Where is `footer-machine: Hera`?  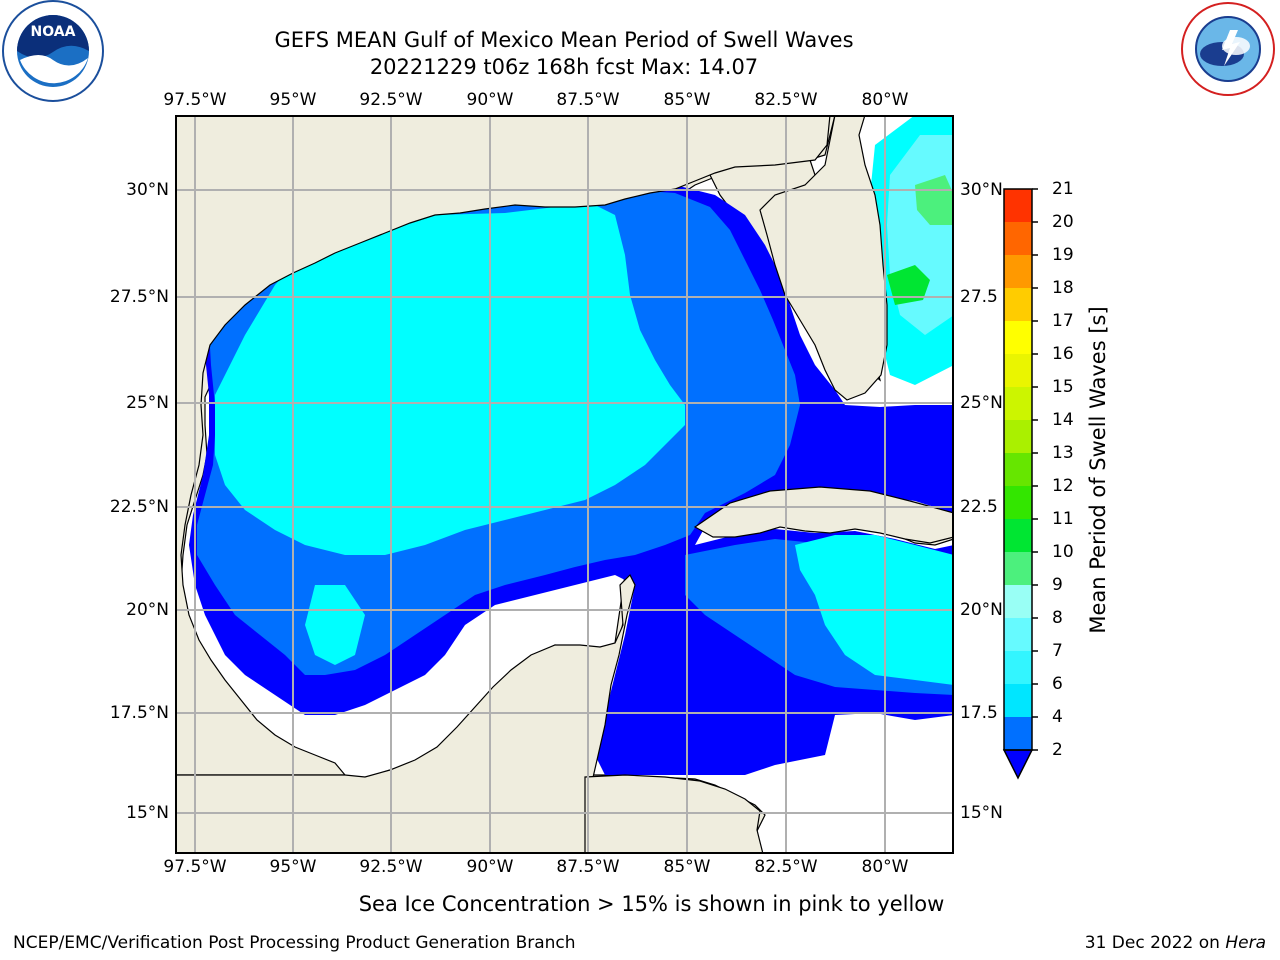 footer-machine: Hera is located at coordinates (1245, 943).